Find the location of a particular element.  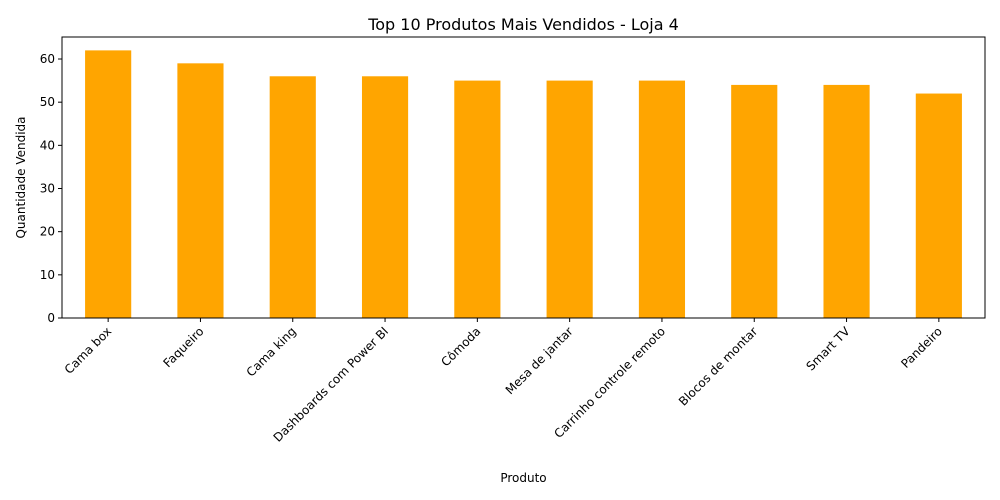

y-tick-label-4: 40 is located at coordinates (47, 145).